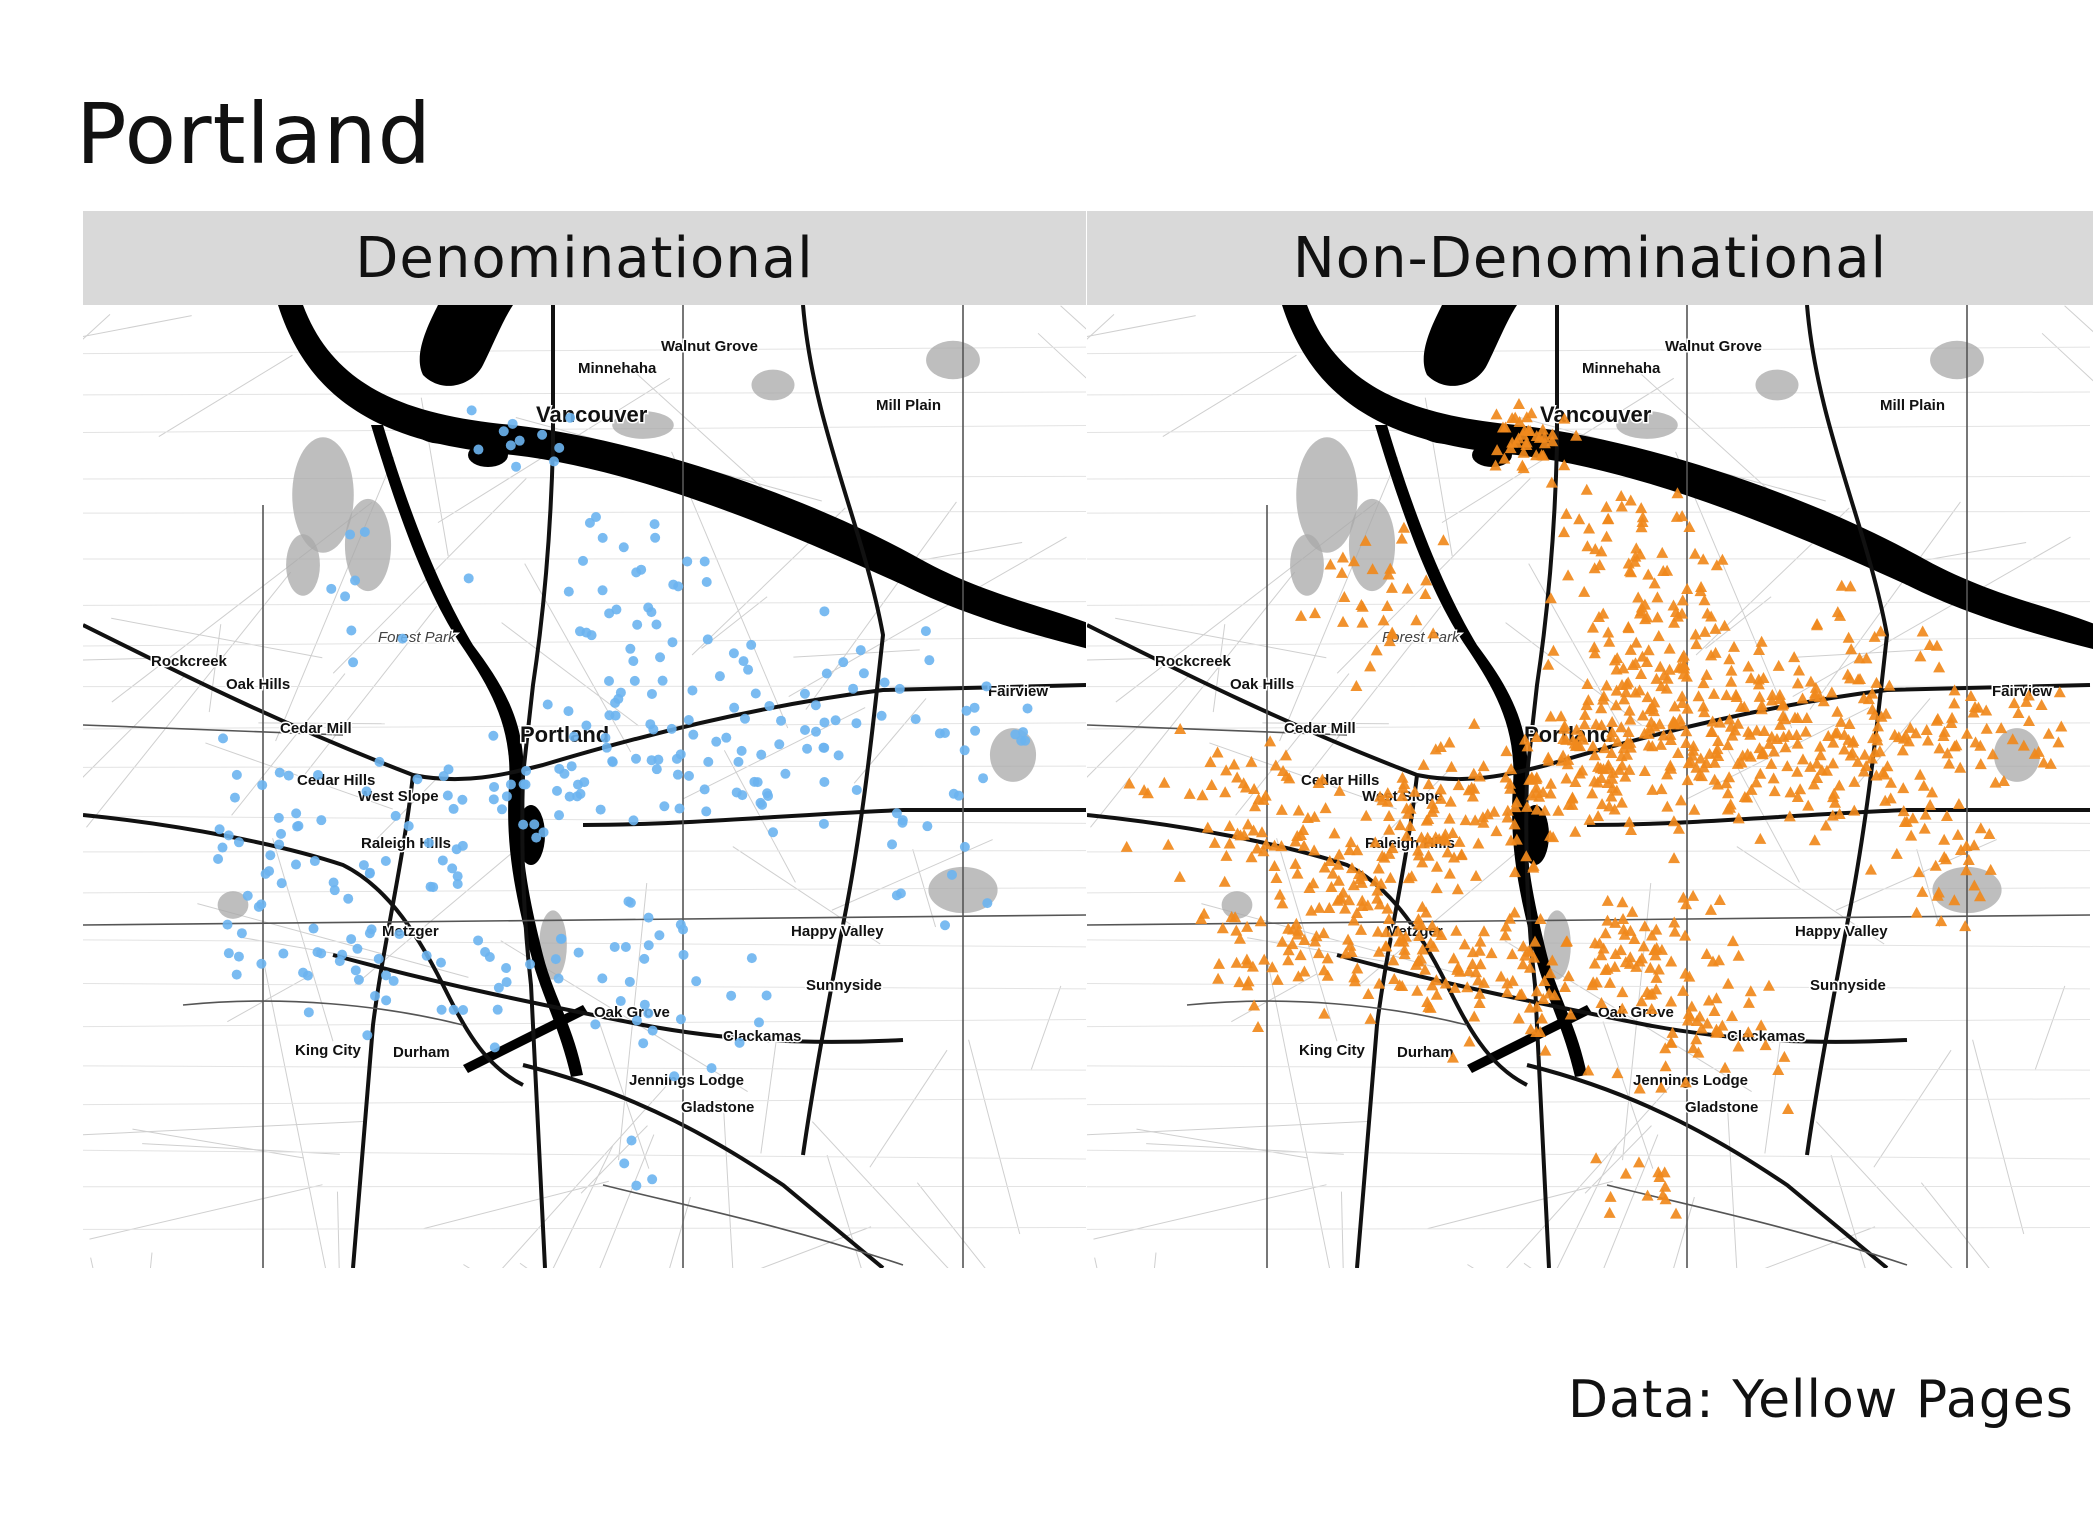 The image size is (2093, 1537). Describe the element at coordinates (1481, 751) in the screenshot. I see `willamette-river` at that location.